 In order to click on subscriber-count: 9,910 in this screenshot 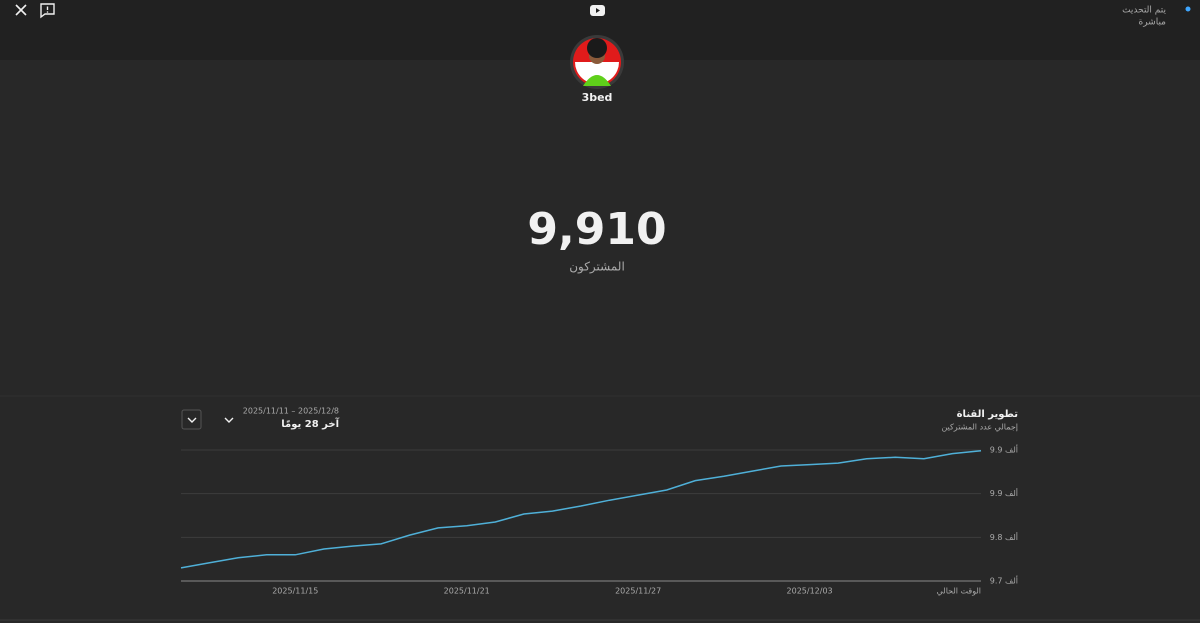, I will do `click(596, 229)`.